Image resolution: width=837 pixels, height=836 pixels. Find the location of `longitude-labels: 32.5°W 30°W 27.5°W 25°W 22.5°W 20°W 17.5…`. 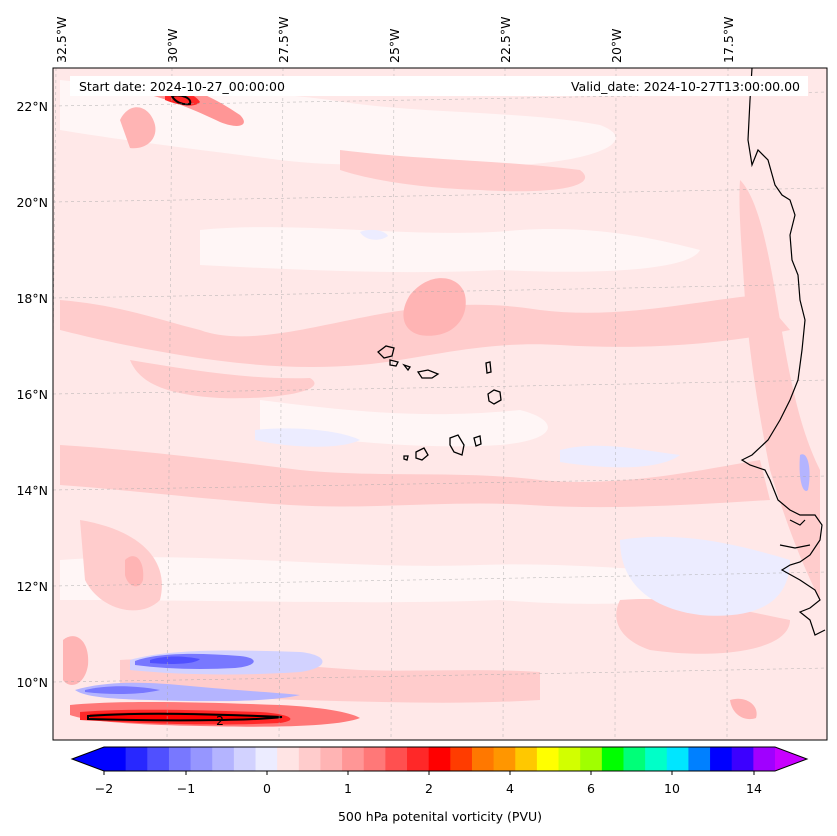

longitude-labels: 32.5°W 30°W 27.5°W 25°W 22.5°W 20°W 17.5… is located at coordinates (395, 40).